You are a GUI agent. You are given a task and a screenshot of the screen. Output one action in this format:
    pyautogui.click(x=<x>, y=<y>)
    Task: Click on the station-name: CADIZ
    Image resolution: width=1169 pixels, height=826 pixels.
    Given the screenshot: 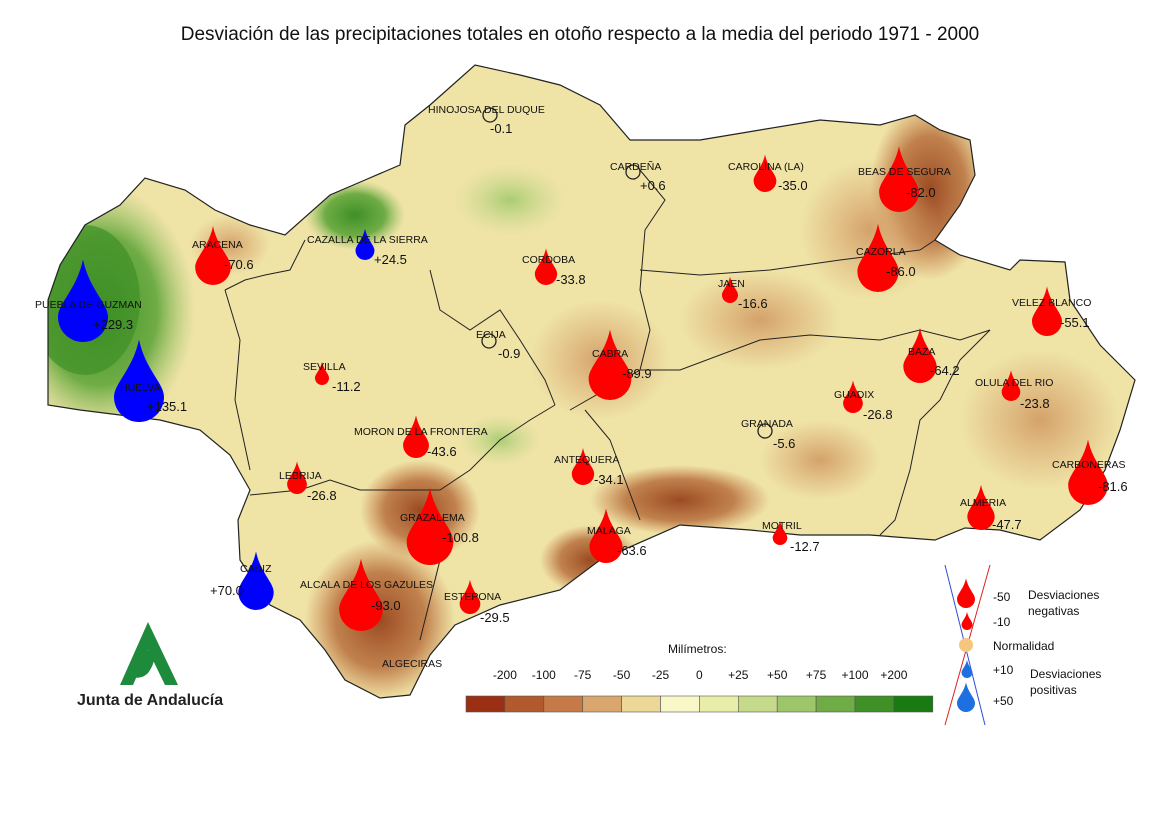 What is the action you would take?
    pyautogui.click(x=256, y=569)
    